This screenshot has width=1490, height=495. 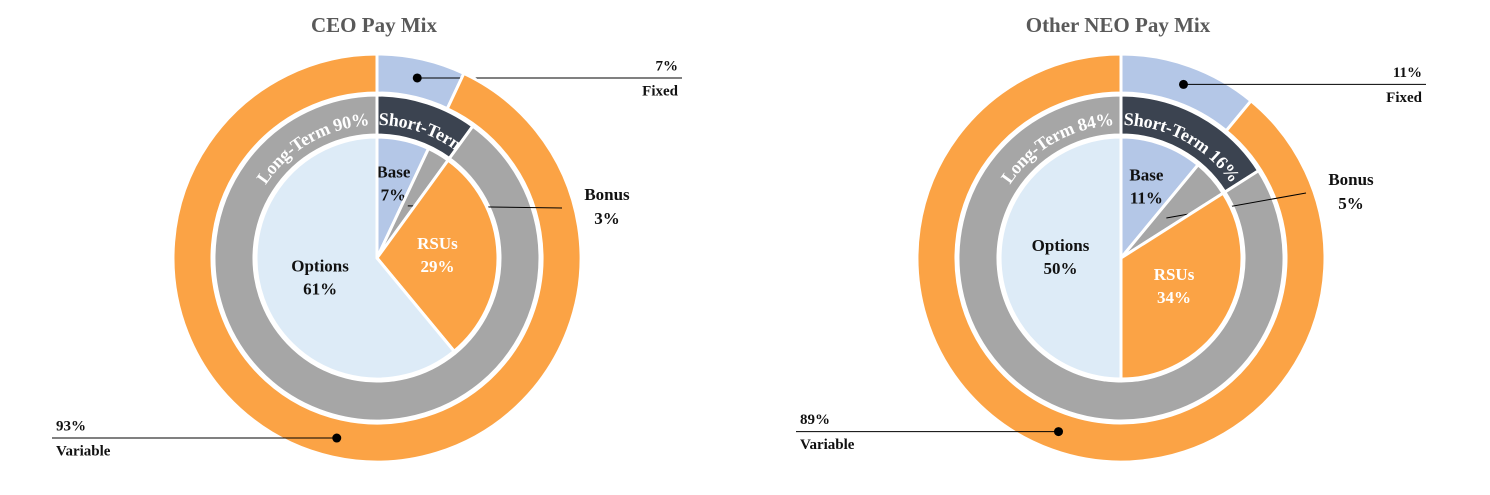 What do you see at coordinates (4, 4) in the screenshot?
I see `value-label: 10%` at bounding box center [4, 4].